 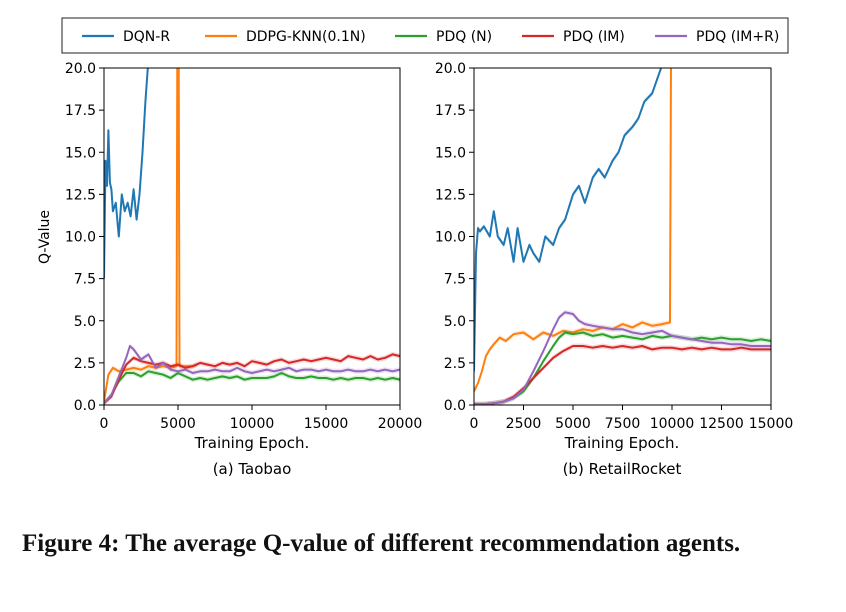 What do you see at coordinates (306, 37) in the screenshot?
I see `legend-label-1: DDPG-KNN(0.1N)` at bounding box center [306, 37].